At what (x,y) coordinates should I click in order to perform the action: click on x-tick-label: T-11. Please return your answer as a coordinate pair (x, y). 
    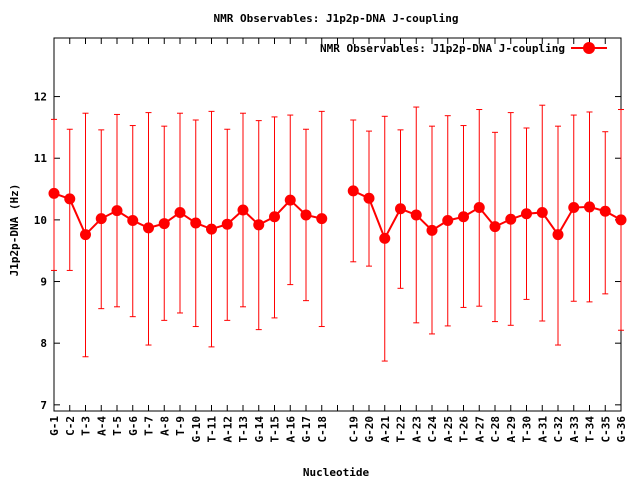
    Looking at the image, I should click on (212, 429).